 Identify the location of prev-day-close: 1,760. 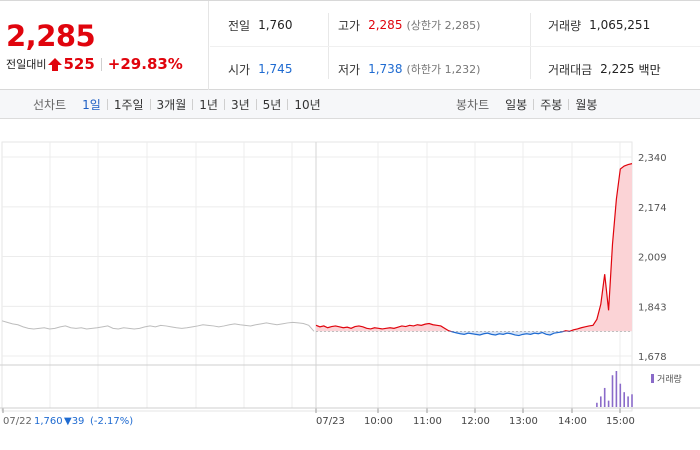
(48, 421).